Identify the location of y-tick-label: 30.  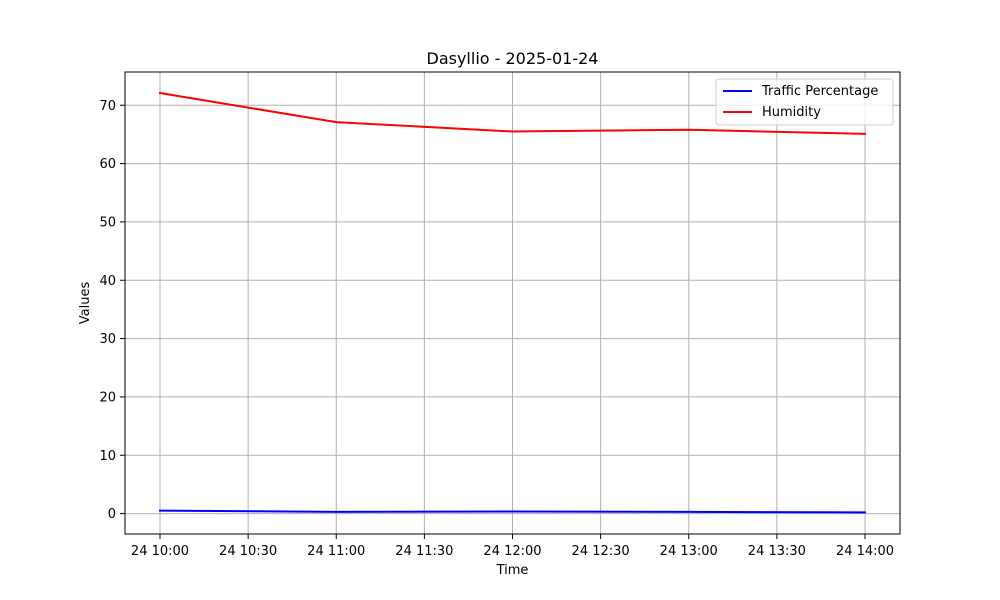
(107, 339).